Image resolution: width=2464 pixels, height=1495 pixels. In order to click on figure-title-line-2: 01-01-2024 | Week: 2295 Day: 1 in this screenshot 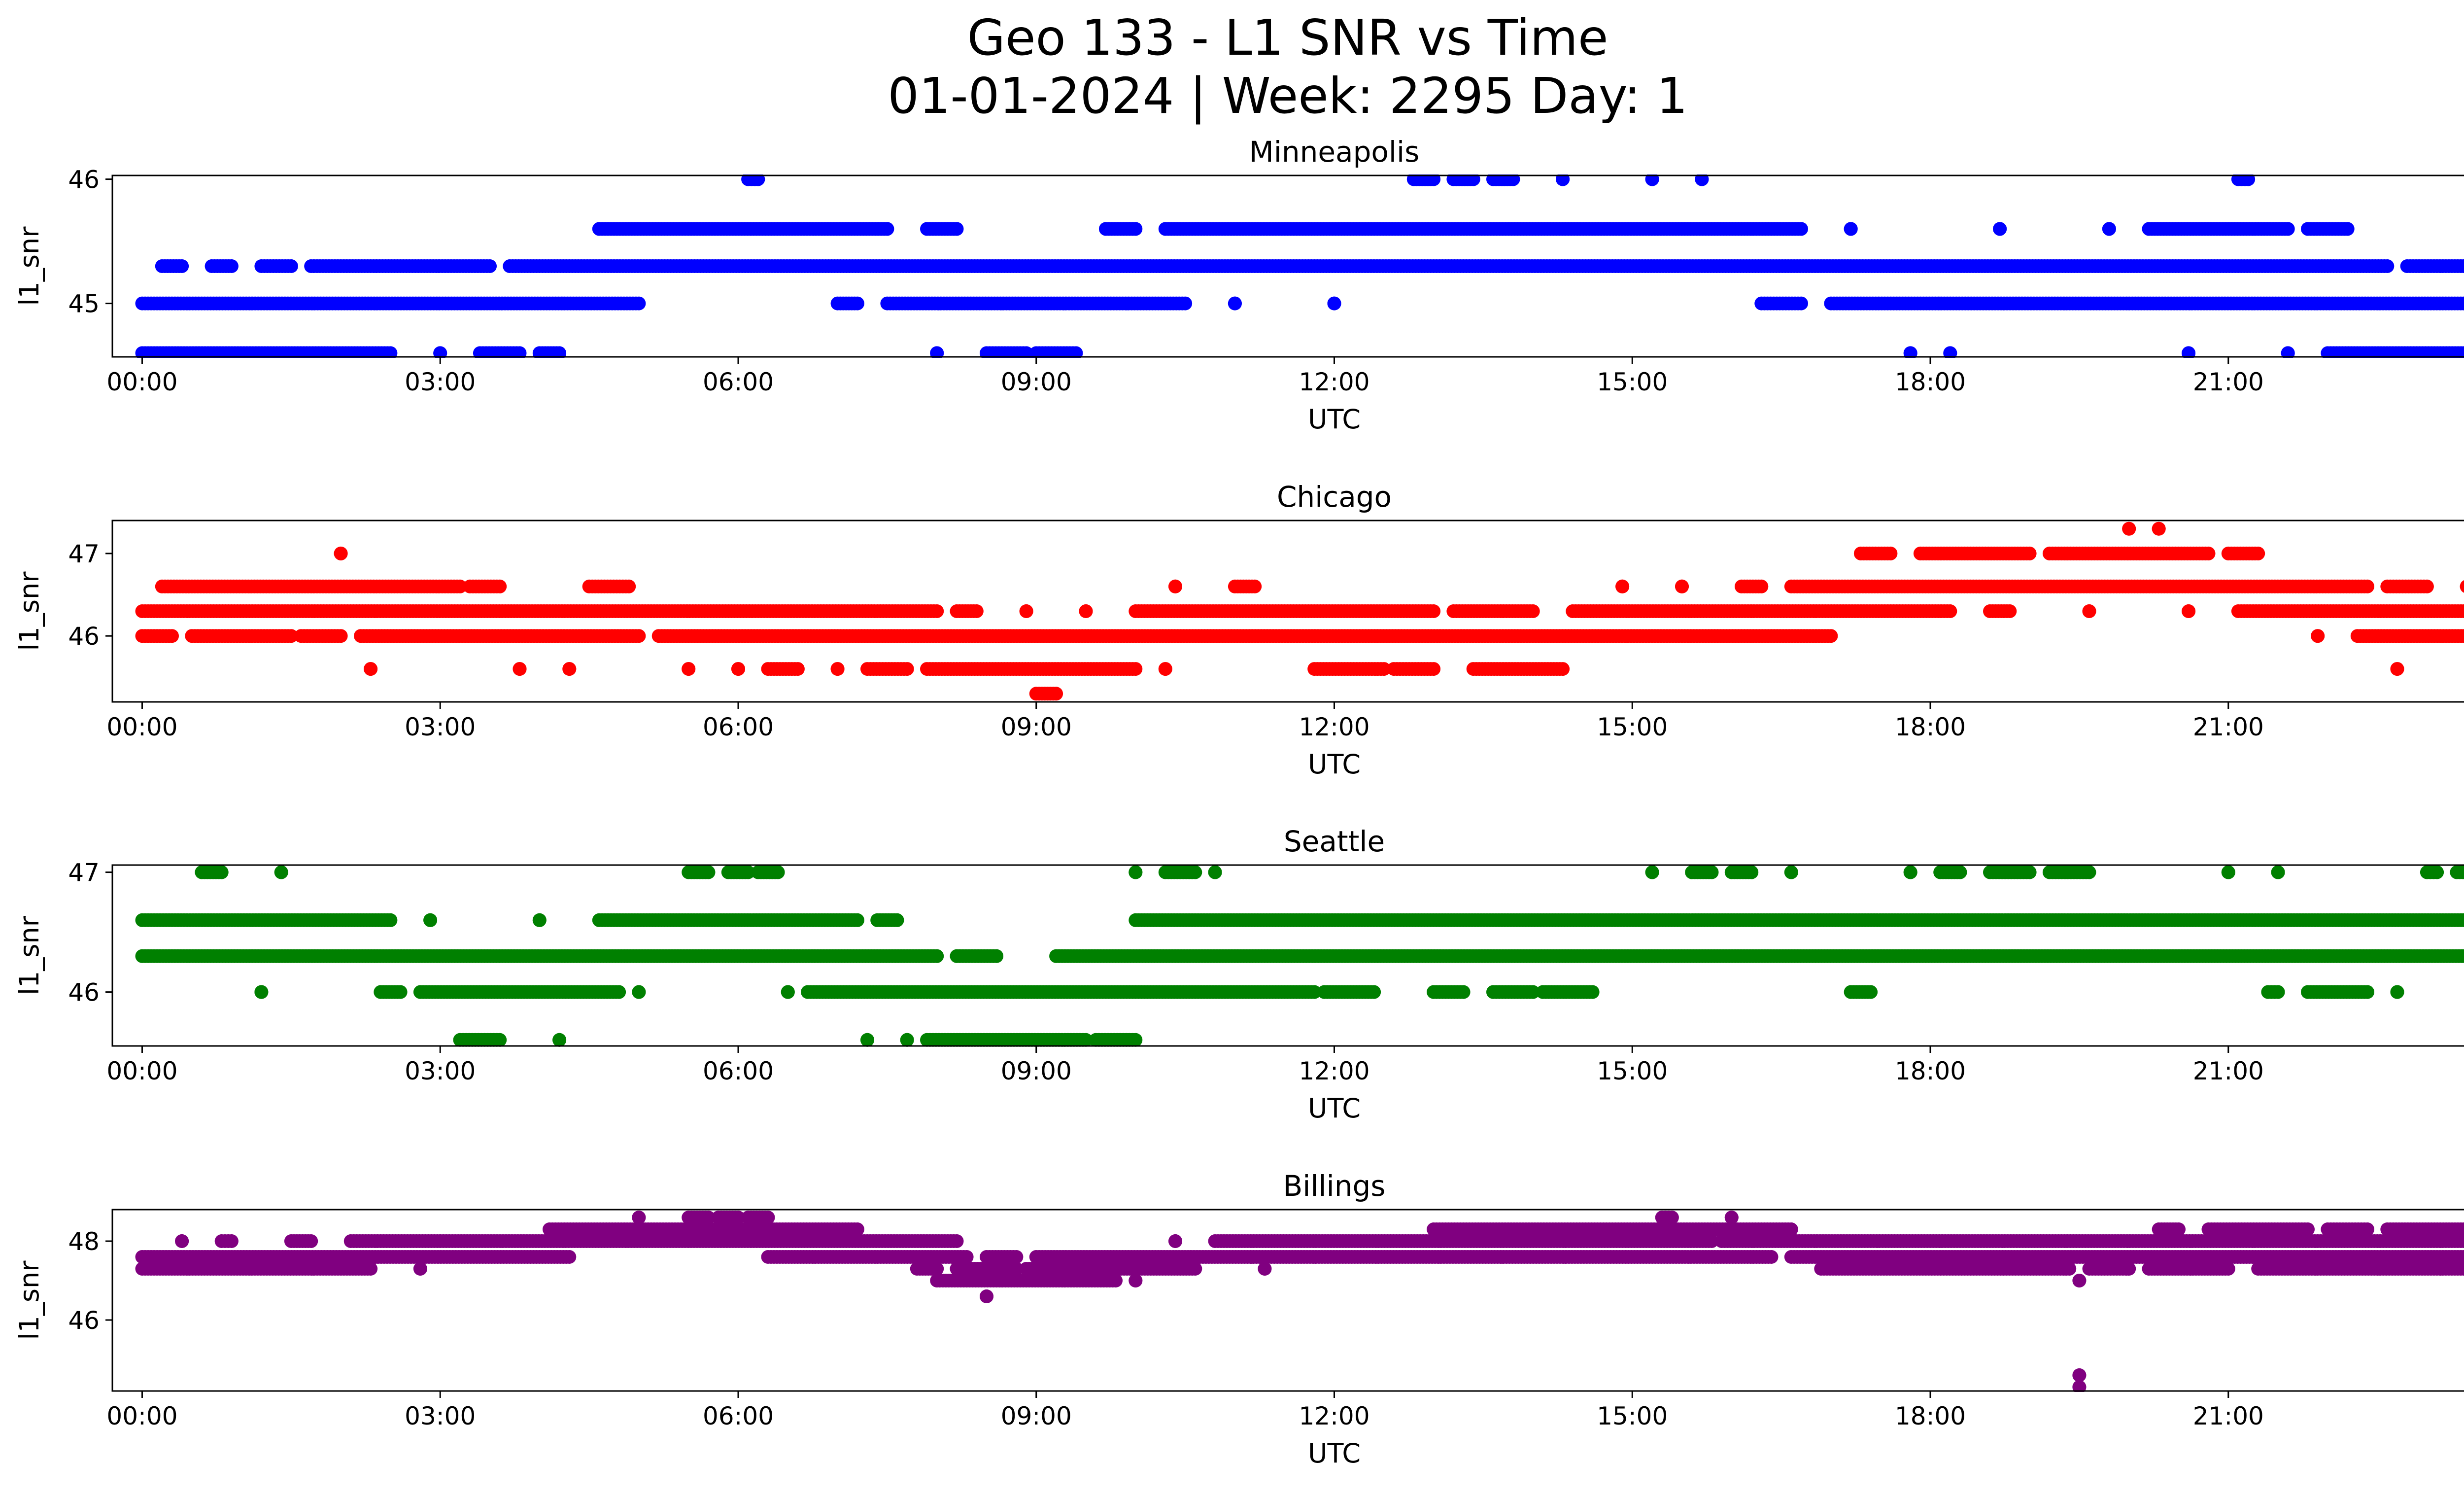, I will do `click(1288, 96)`.